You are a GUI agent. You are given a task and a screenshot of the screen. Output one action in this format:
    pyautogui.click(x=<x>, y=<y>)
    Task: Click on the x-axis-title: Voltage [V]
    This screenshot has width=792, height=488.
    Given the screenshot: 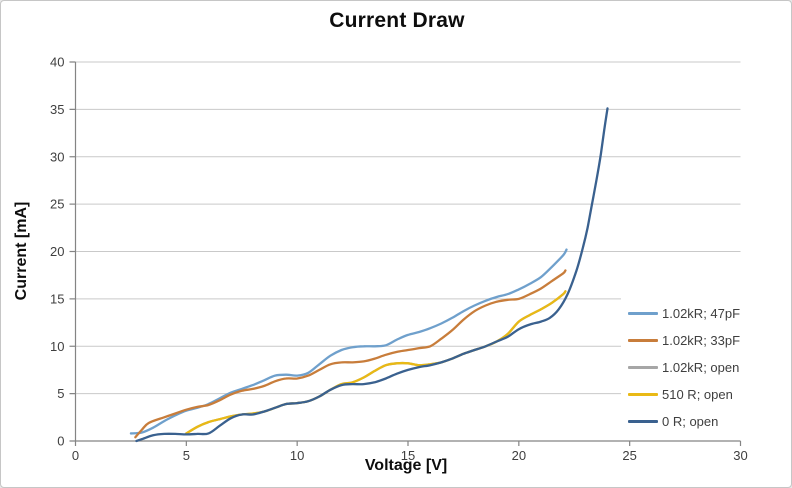 What is the action you would take?
    pyautogui.click(x=406, y=465)
    